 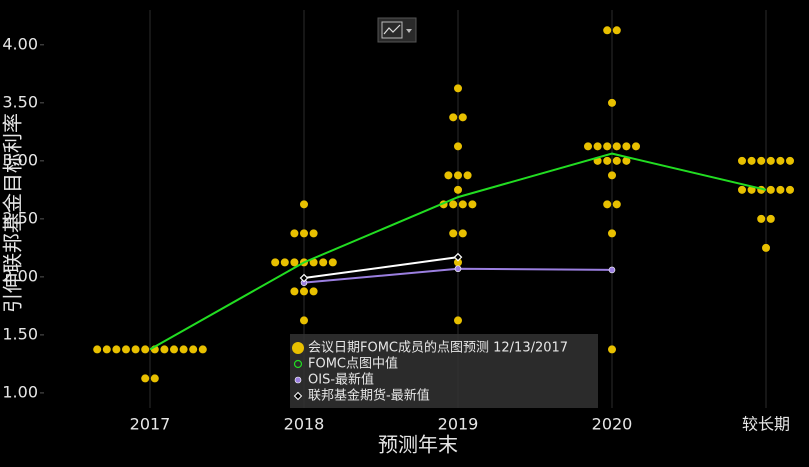 What do you see at coordinates (20, 159) in the screenshot?
I see `y-tick-label: 3.00` at bounding box center [20, 159].